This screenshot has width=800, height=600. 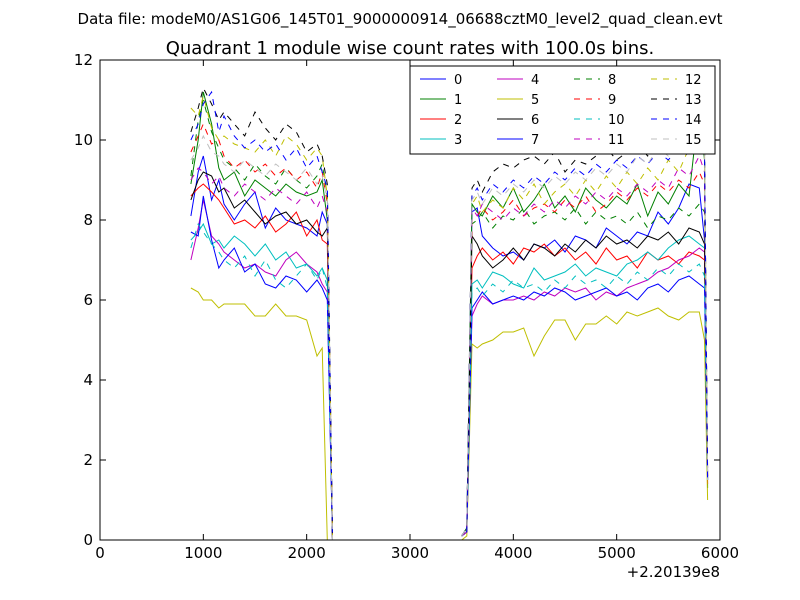 What do you see at coordinates (673, 572) in the screenshot?
I see `x-axis-offset-label: +2.20139e8` at bounding box center [673, 572].